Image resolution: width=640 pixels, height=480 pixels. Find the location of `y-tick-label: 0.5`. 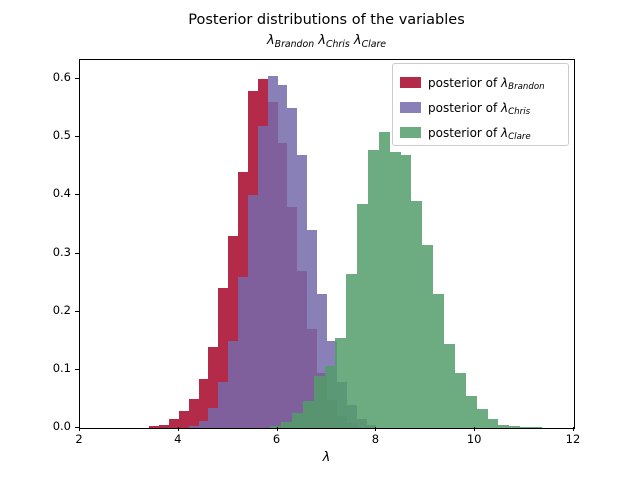

y-tick-label: 0.5 is located at coordinates (61, 135).